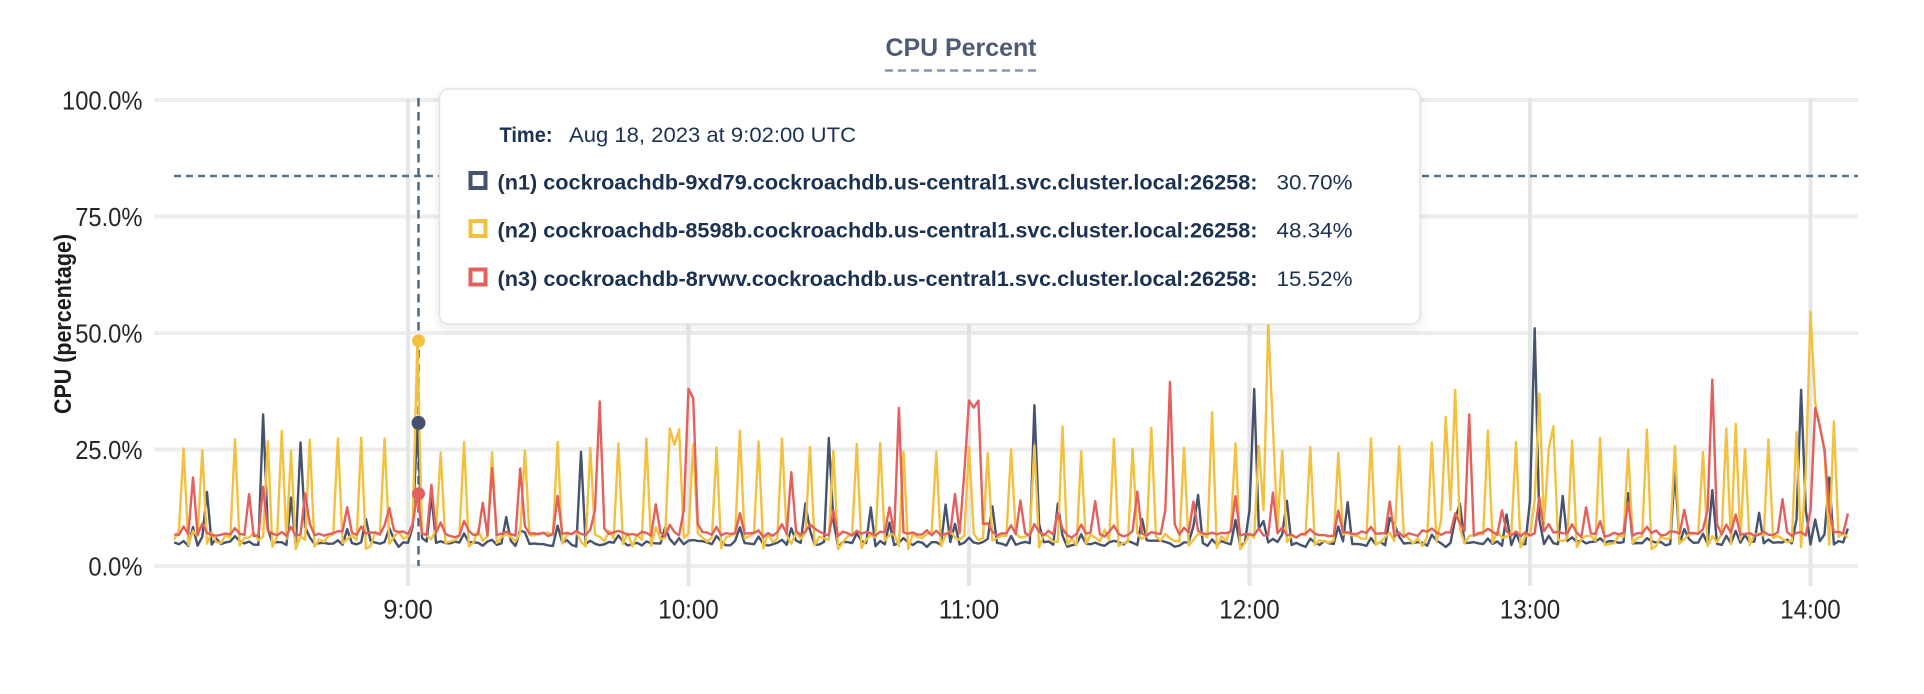 The width and height of the screenshot is (1924, 694). What do you see at coordinates (108, 217) in the screenshot?
I see `svg-text: 75.0%` at bounding box center [108, 217].